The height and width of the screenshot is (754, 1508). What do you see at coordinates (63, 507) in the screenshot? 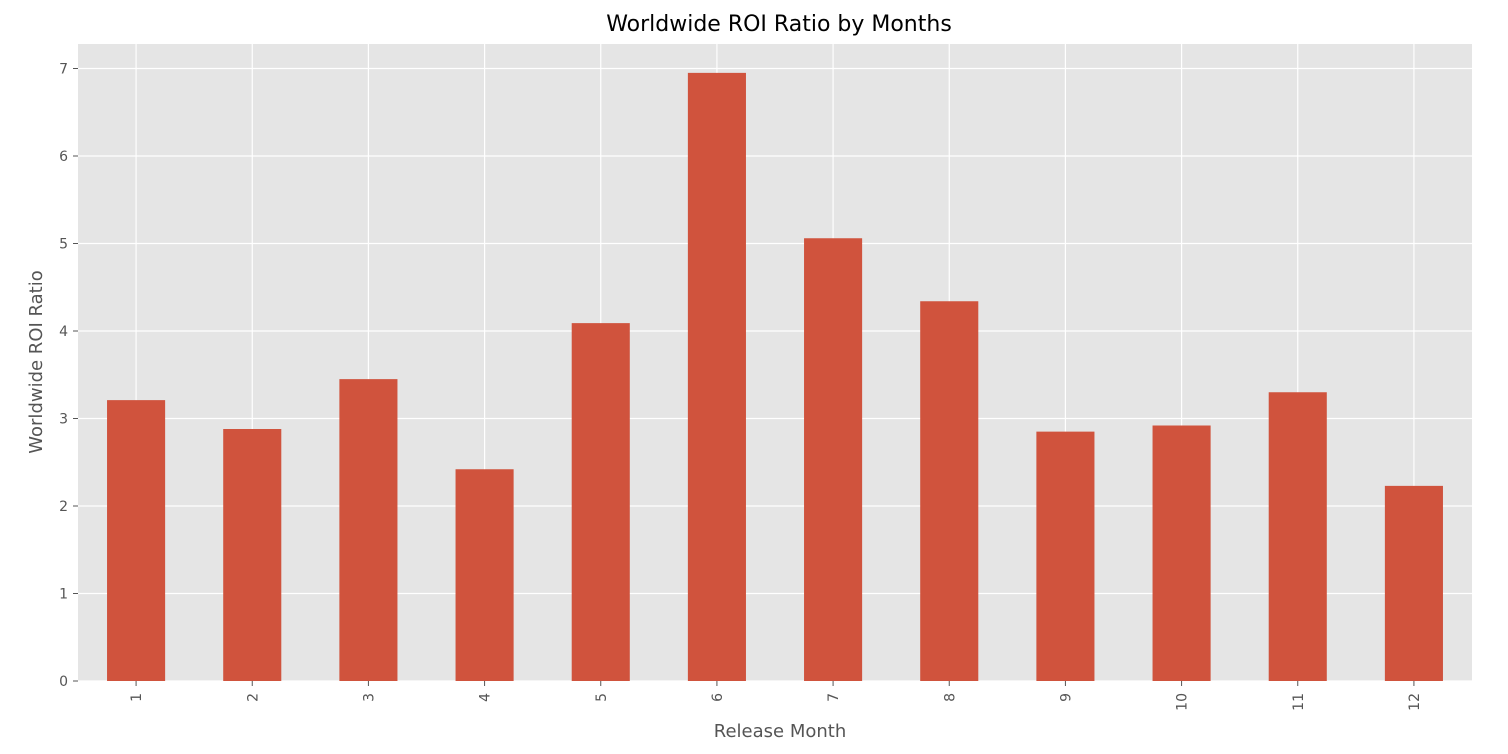
I see `y-tick-label: 2` at bounding box center [63, 507].